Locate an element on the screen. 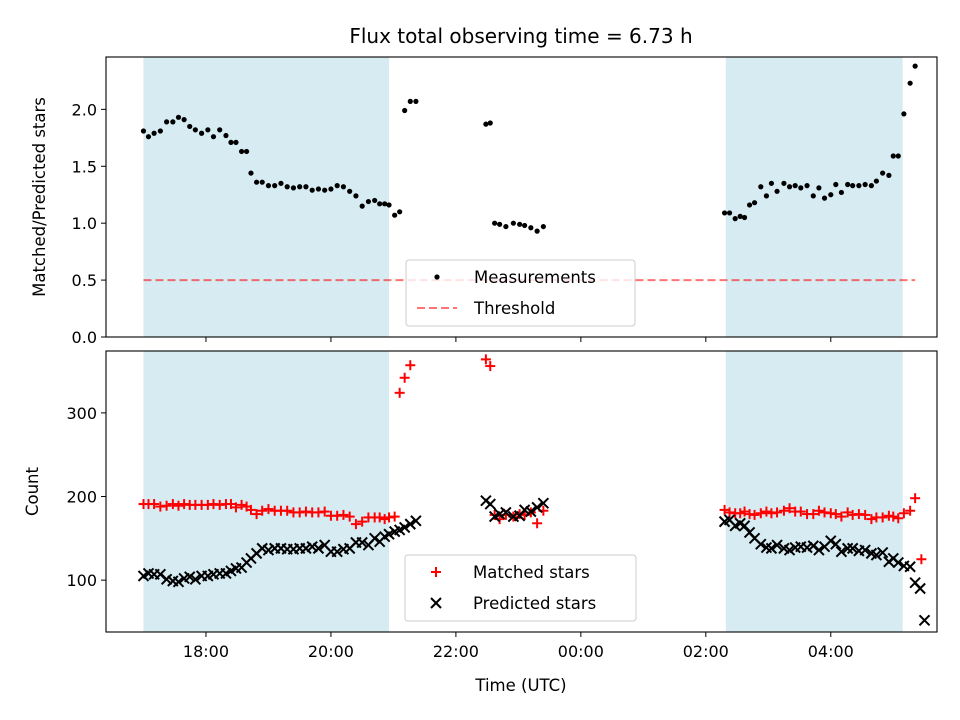 This screenshot has width=960, height=720. x-tick-label: 02:00 is located at coordinates (706, 651).